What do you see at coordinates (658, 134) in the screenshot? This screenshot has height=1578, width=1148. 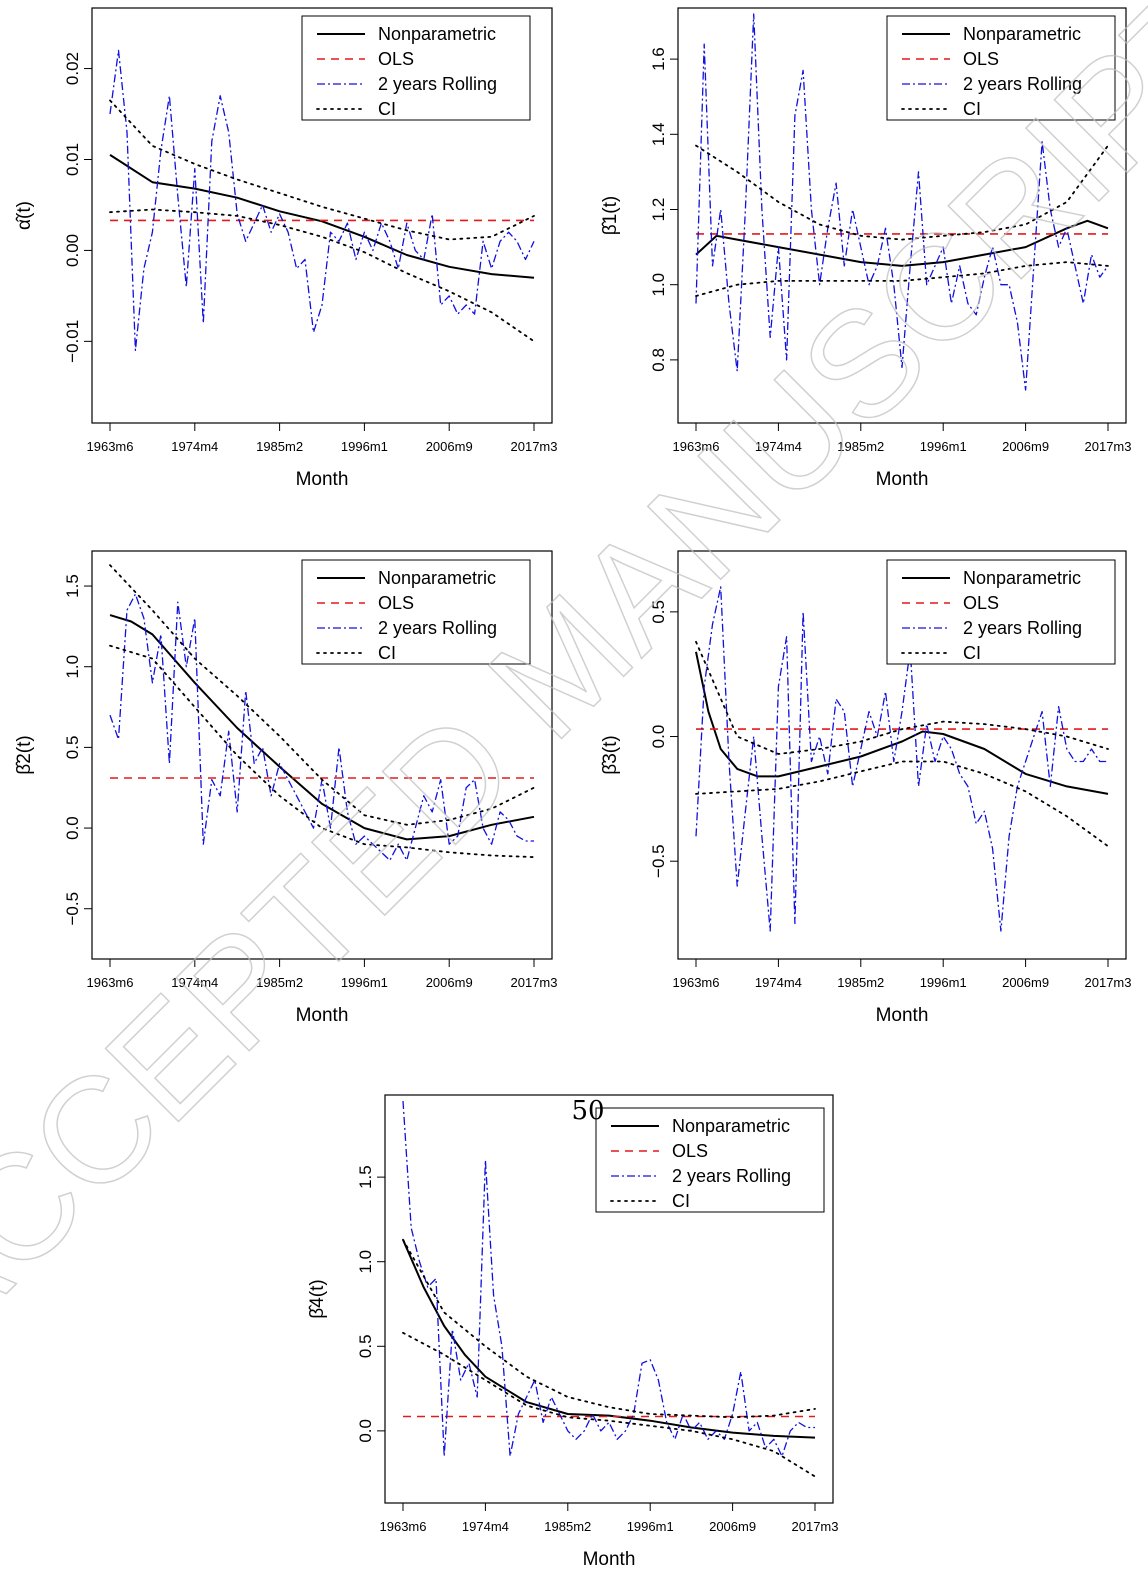 I see `y-tick-label: 1.4` at bounding box center [658, 134].